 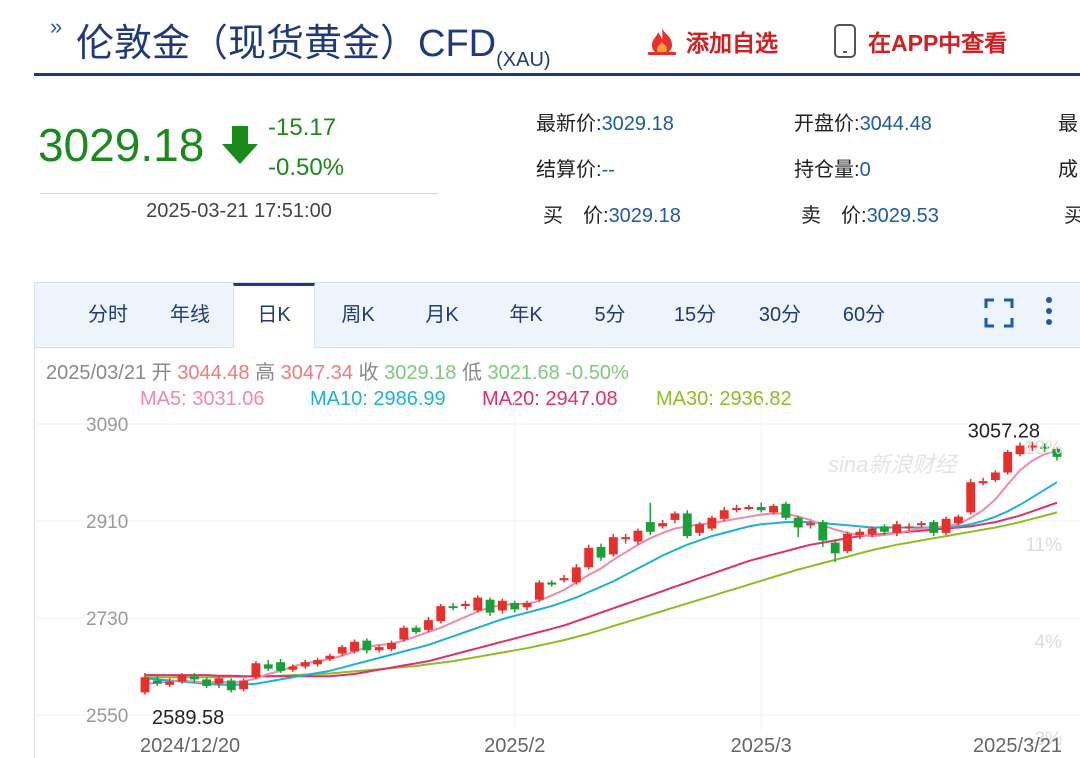 I want to click on x-tick-label: 2025/3, so click(x=761, y=746).